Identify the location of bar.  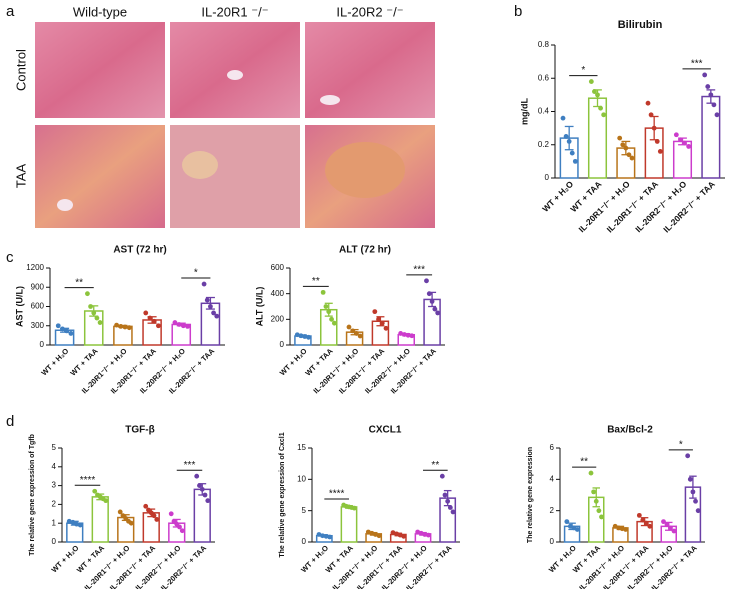
(100, 519).